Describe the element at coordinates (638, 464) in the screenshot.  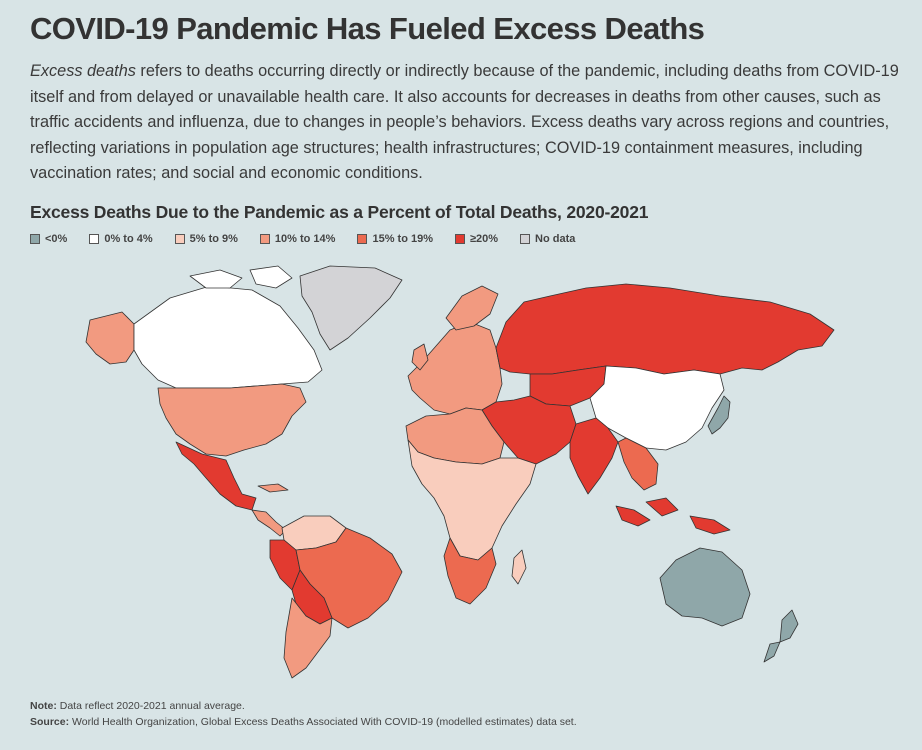
I see `region-southeast-asia` at that location.